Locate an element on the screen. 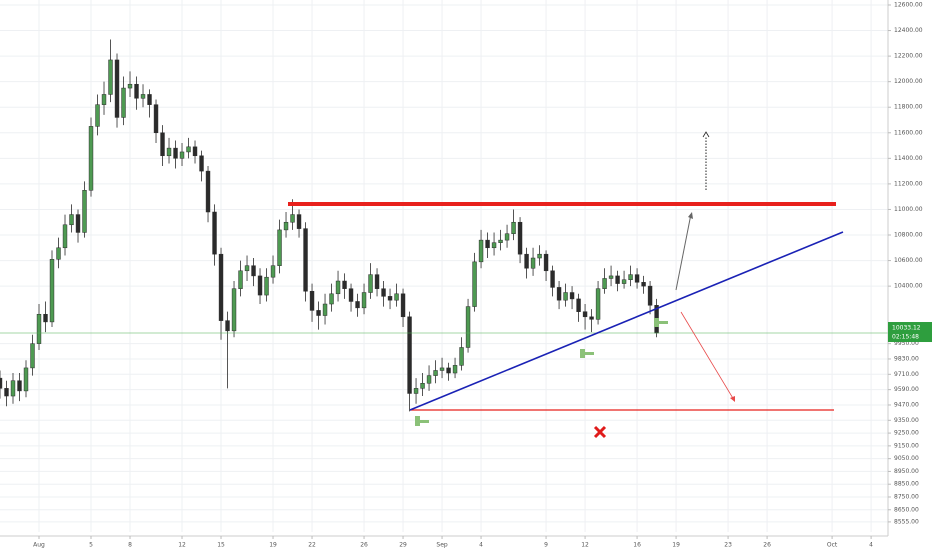 Image resolution: width=932 pixels, height=550 pixels. x-tick-label: 5 is located at coordinates (91, 545).